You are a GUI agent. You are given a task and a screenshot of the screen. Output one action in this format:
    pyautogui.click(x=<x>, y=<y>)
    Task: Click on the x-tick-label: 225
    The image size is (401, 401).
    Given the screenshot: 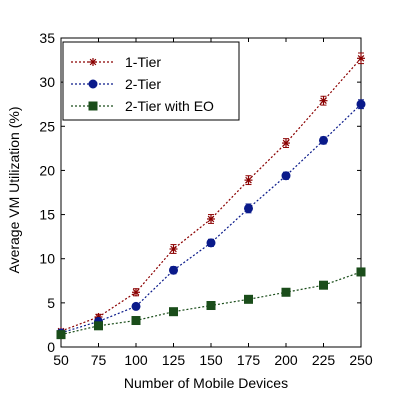 What is the action you would take?
    pyautogui.click(x=324, y=360)
    